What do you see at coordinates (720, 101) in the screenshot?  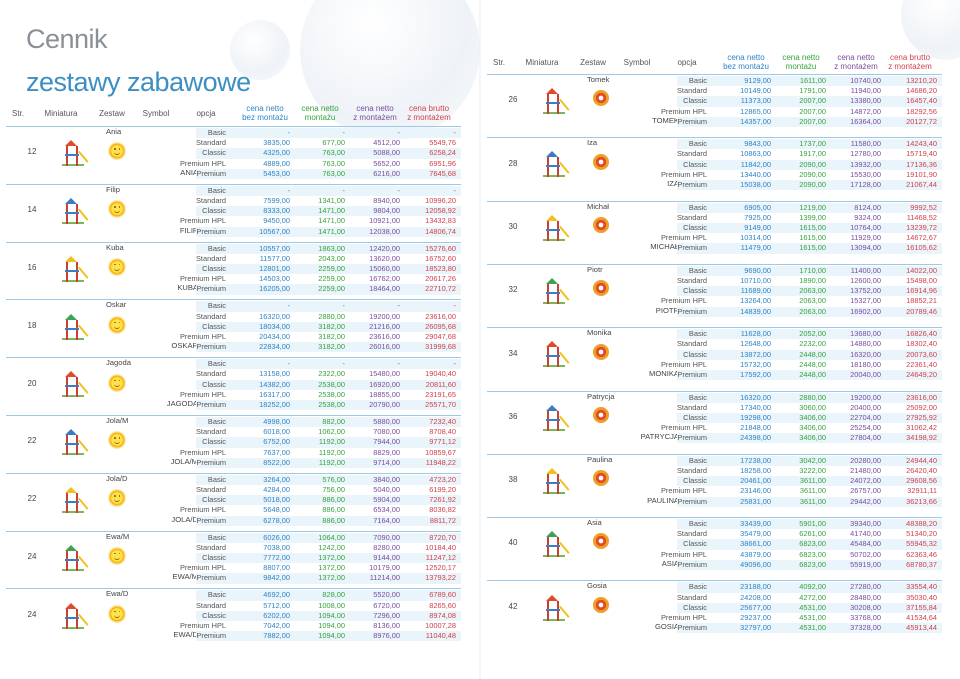 I see `table-row: Classic 11373,00 2007,00 13380,00 16457,40` at bounding box center [720, 101].